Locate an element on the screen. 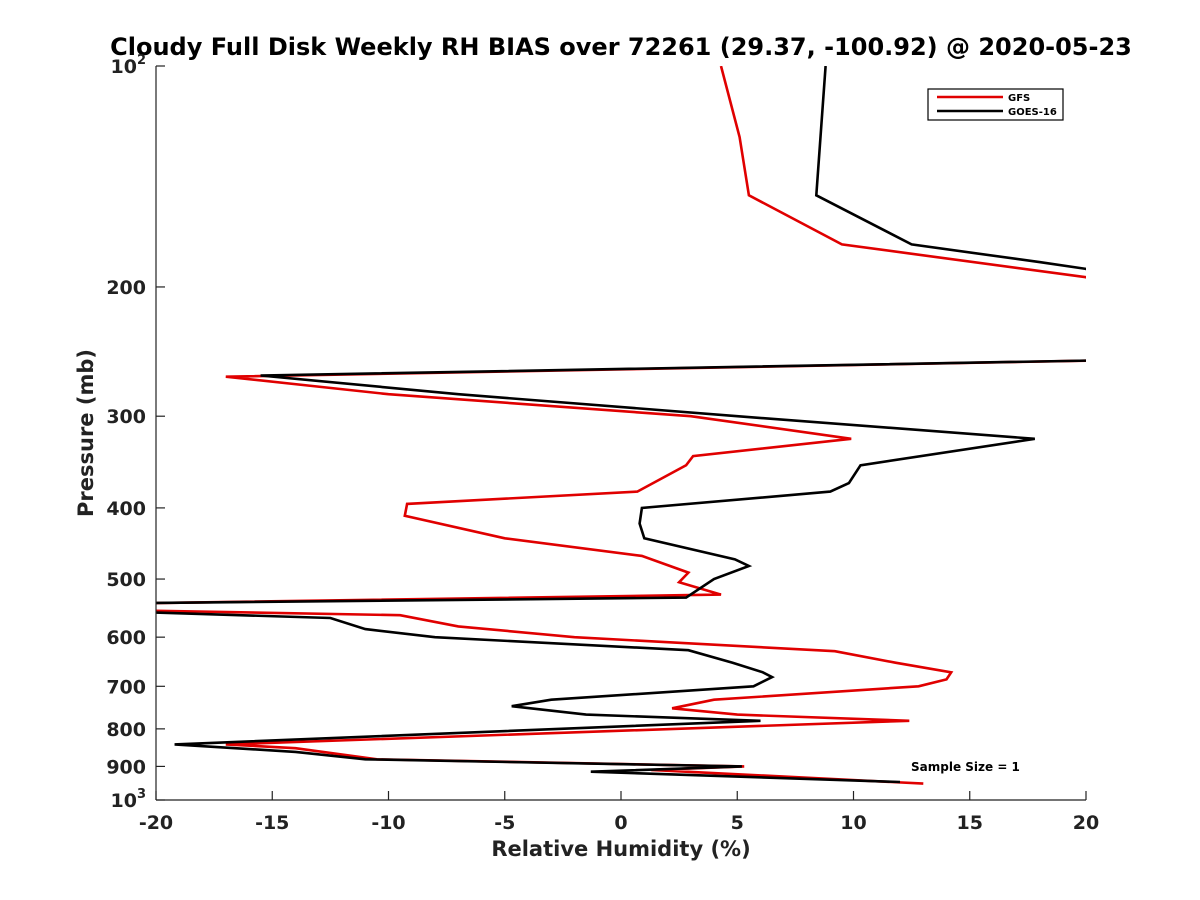  x-tick-label: 10 is located at coordinates (853, 823).